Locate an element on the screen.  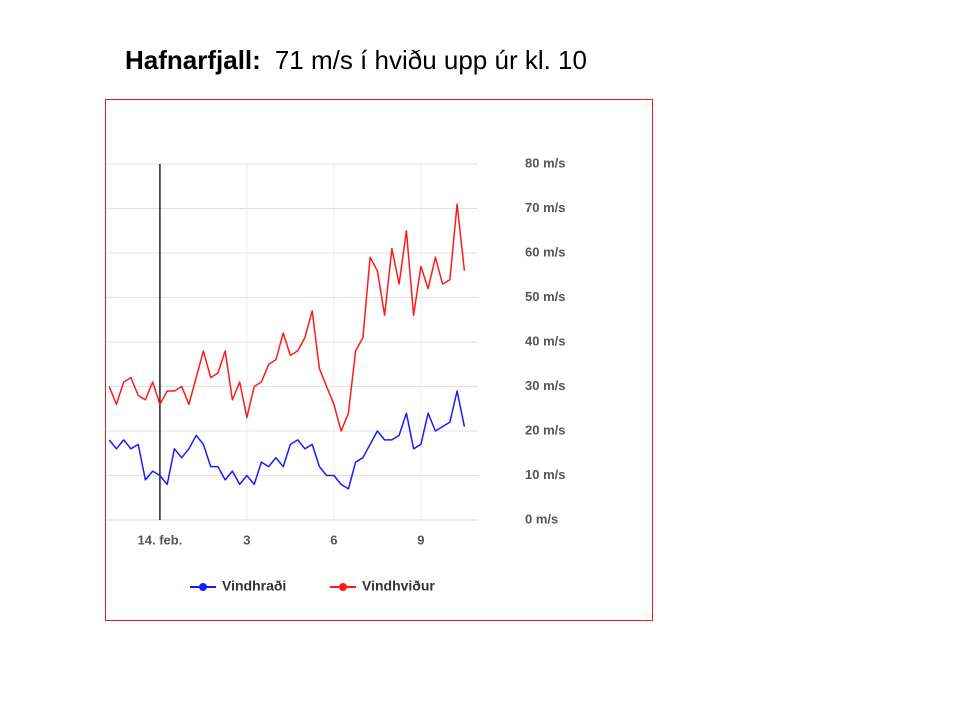
title-place: Hafnarfjall: is located at coordinates (193, 60).